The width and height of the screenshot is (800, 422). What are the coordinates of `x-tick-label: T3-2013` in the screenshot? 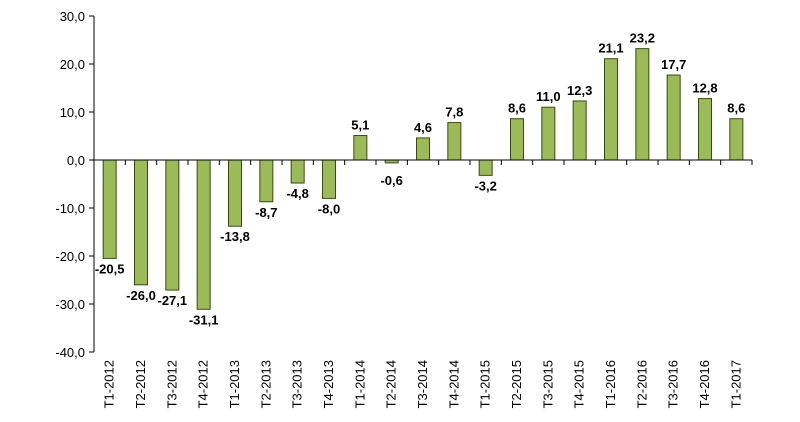 It's located at (297, 384).